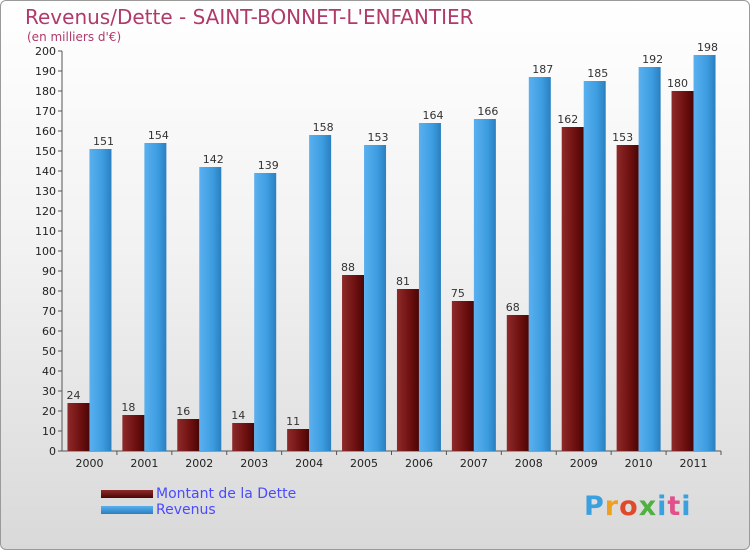 This screenshot has height=550, width=750. I want to click on y-tick-label: 0, so click(52, 451).